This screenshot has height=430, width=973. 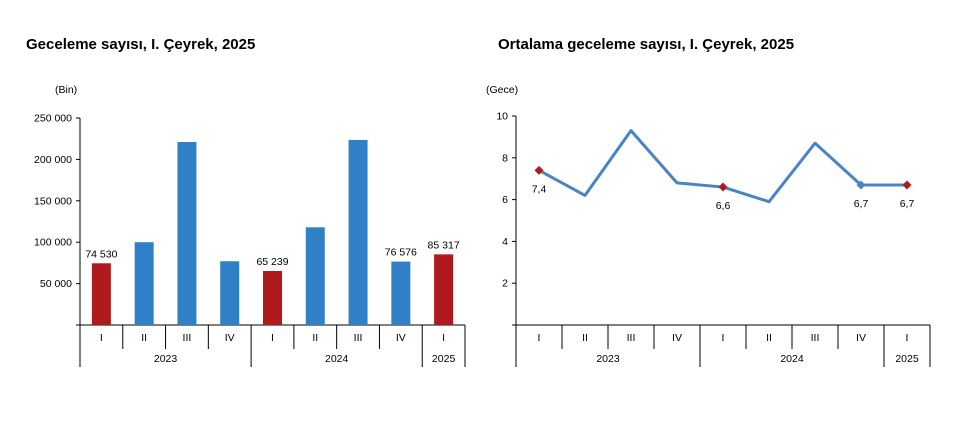 I want to click on data-label: 6,6, so click(x=723, y=206).